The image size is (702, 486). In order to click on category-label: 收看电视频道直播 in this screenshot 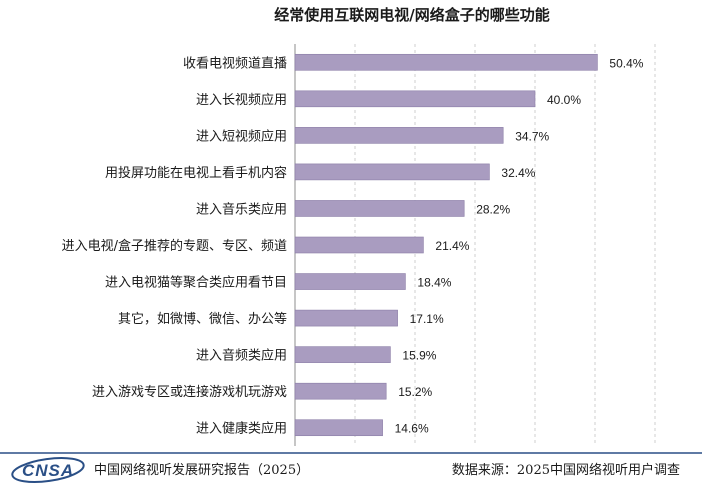, I will do `click(235, 63)`.